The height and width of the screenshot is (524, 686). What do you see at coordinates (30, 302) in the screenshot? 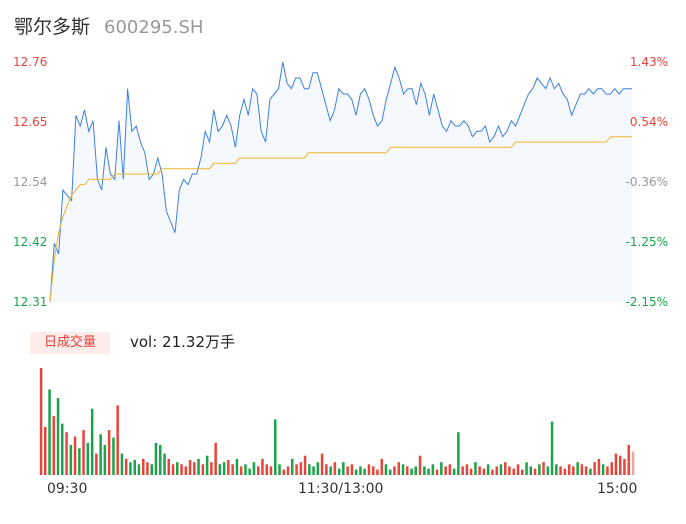
I see `y-tick-price-4: 12.31` at bounding box center [30, 302].